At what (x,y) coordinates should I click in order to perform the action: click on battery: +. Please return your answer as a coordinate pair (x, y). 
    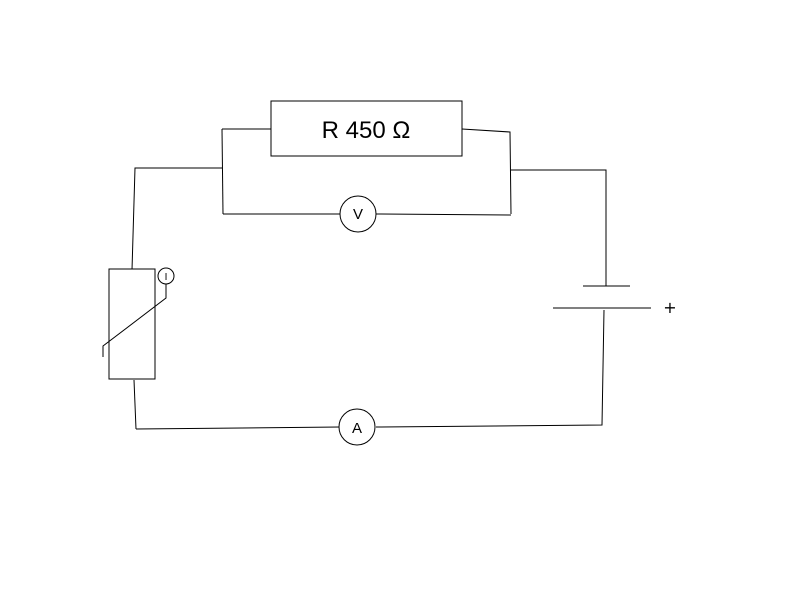
    Looking at the image, I should click on (615, 301).